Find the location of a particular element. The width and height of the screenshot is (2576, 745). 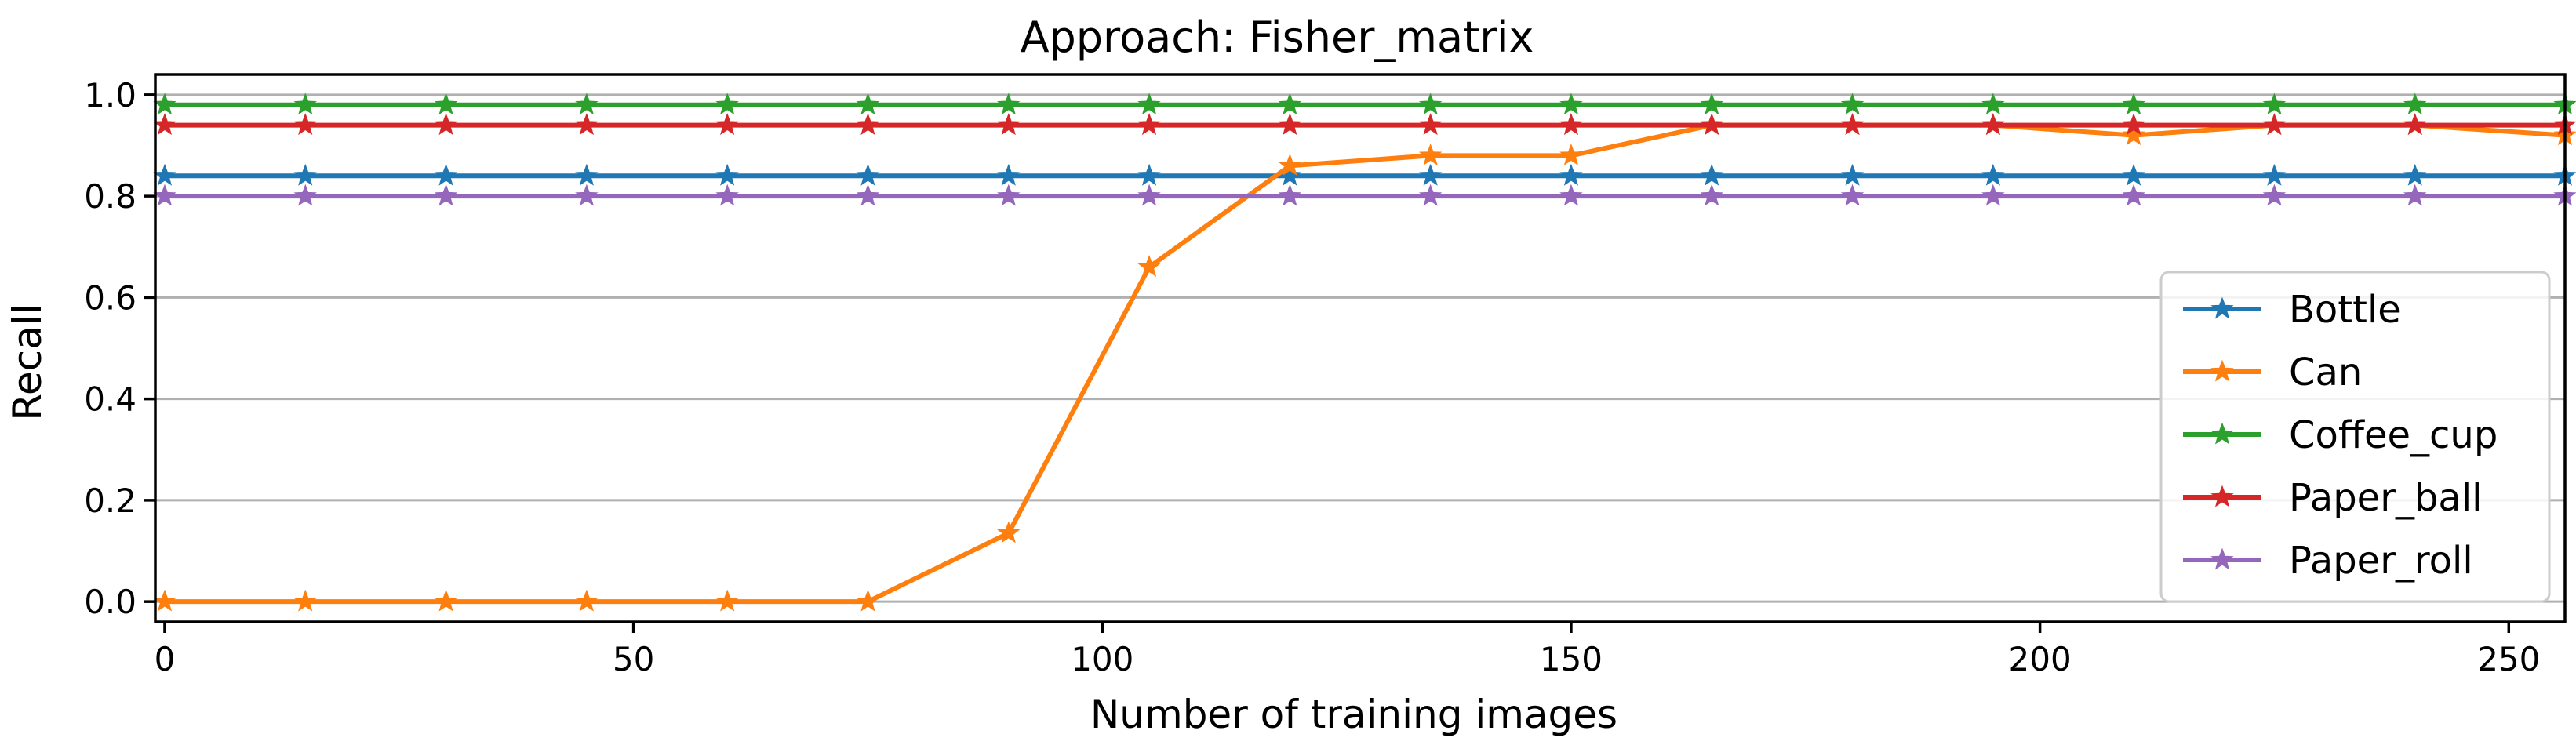

legend-marker-can is located at coordinates (2222, 370).